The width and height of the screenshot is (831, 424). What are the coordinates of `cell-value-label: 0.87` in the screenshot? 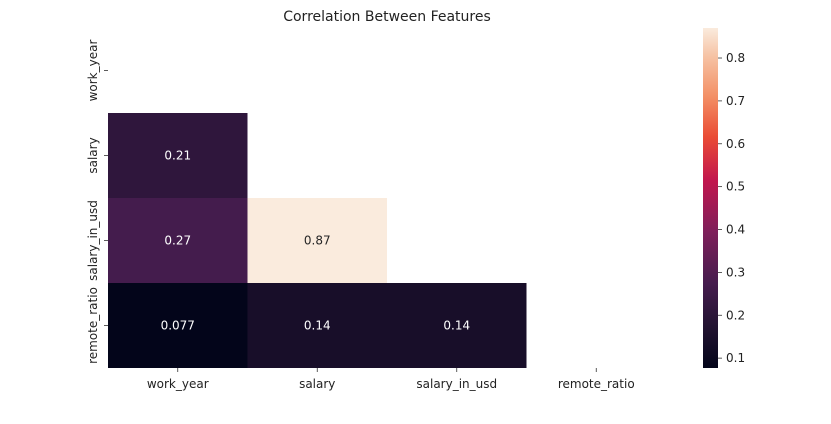 It's located at (317, 241).